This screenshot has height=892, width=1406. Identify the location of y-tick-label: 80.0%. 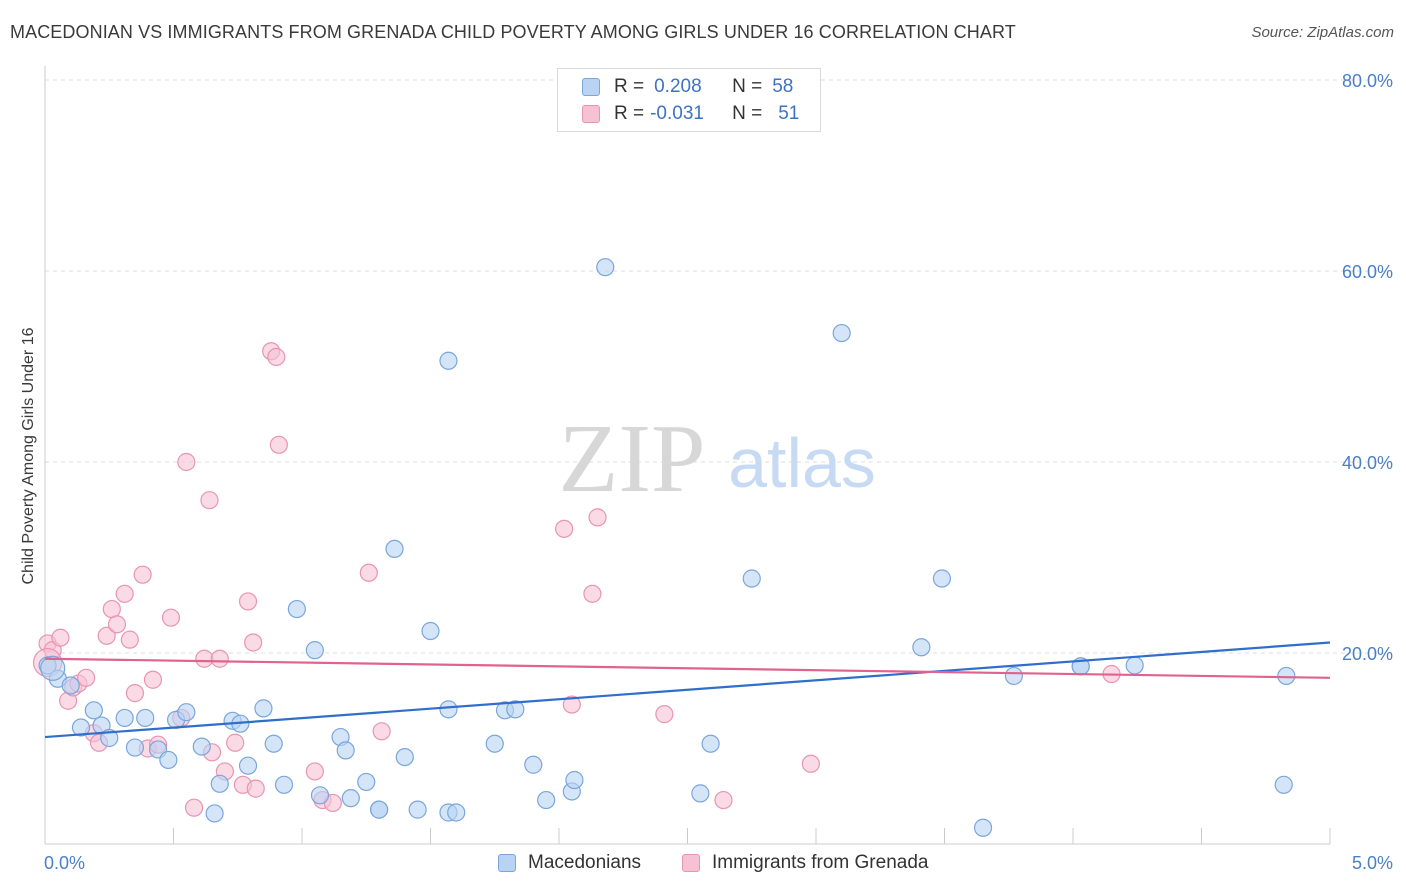
(1367, 81).